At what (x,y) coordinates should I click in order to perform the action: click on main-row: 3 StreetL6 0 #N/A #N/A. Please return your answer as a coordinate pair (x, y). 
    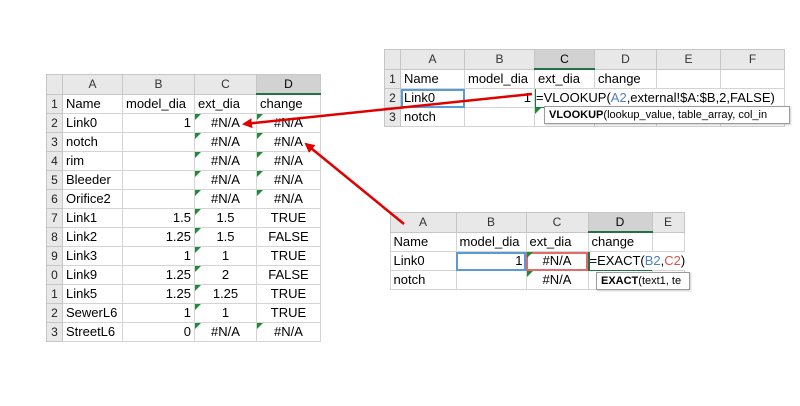
    Looking at the image, I should click on (183, 332).